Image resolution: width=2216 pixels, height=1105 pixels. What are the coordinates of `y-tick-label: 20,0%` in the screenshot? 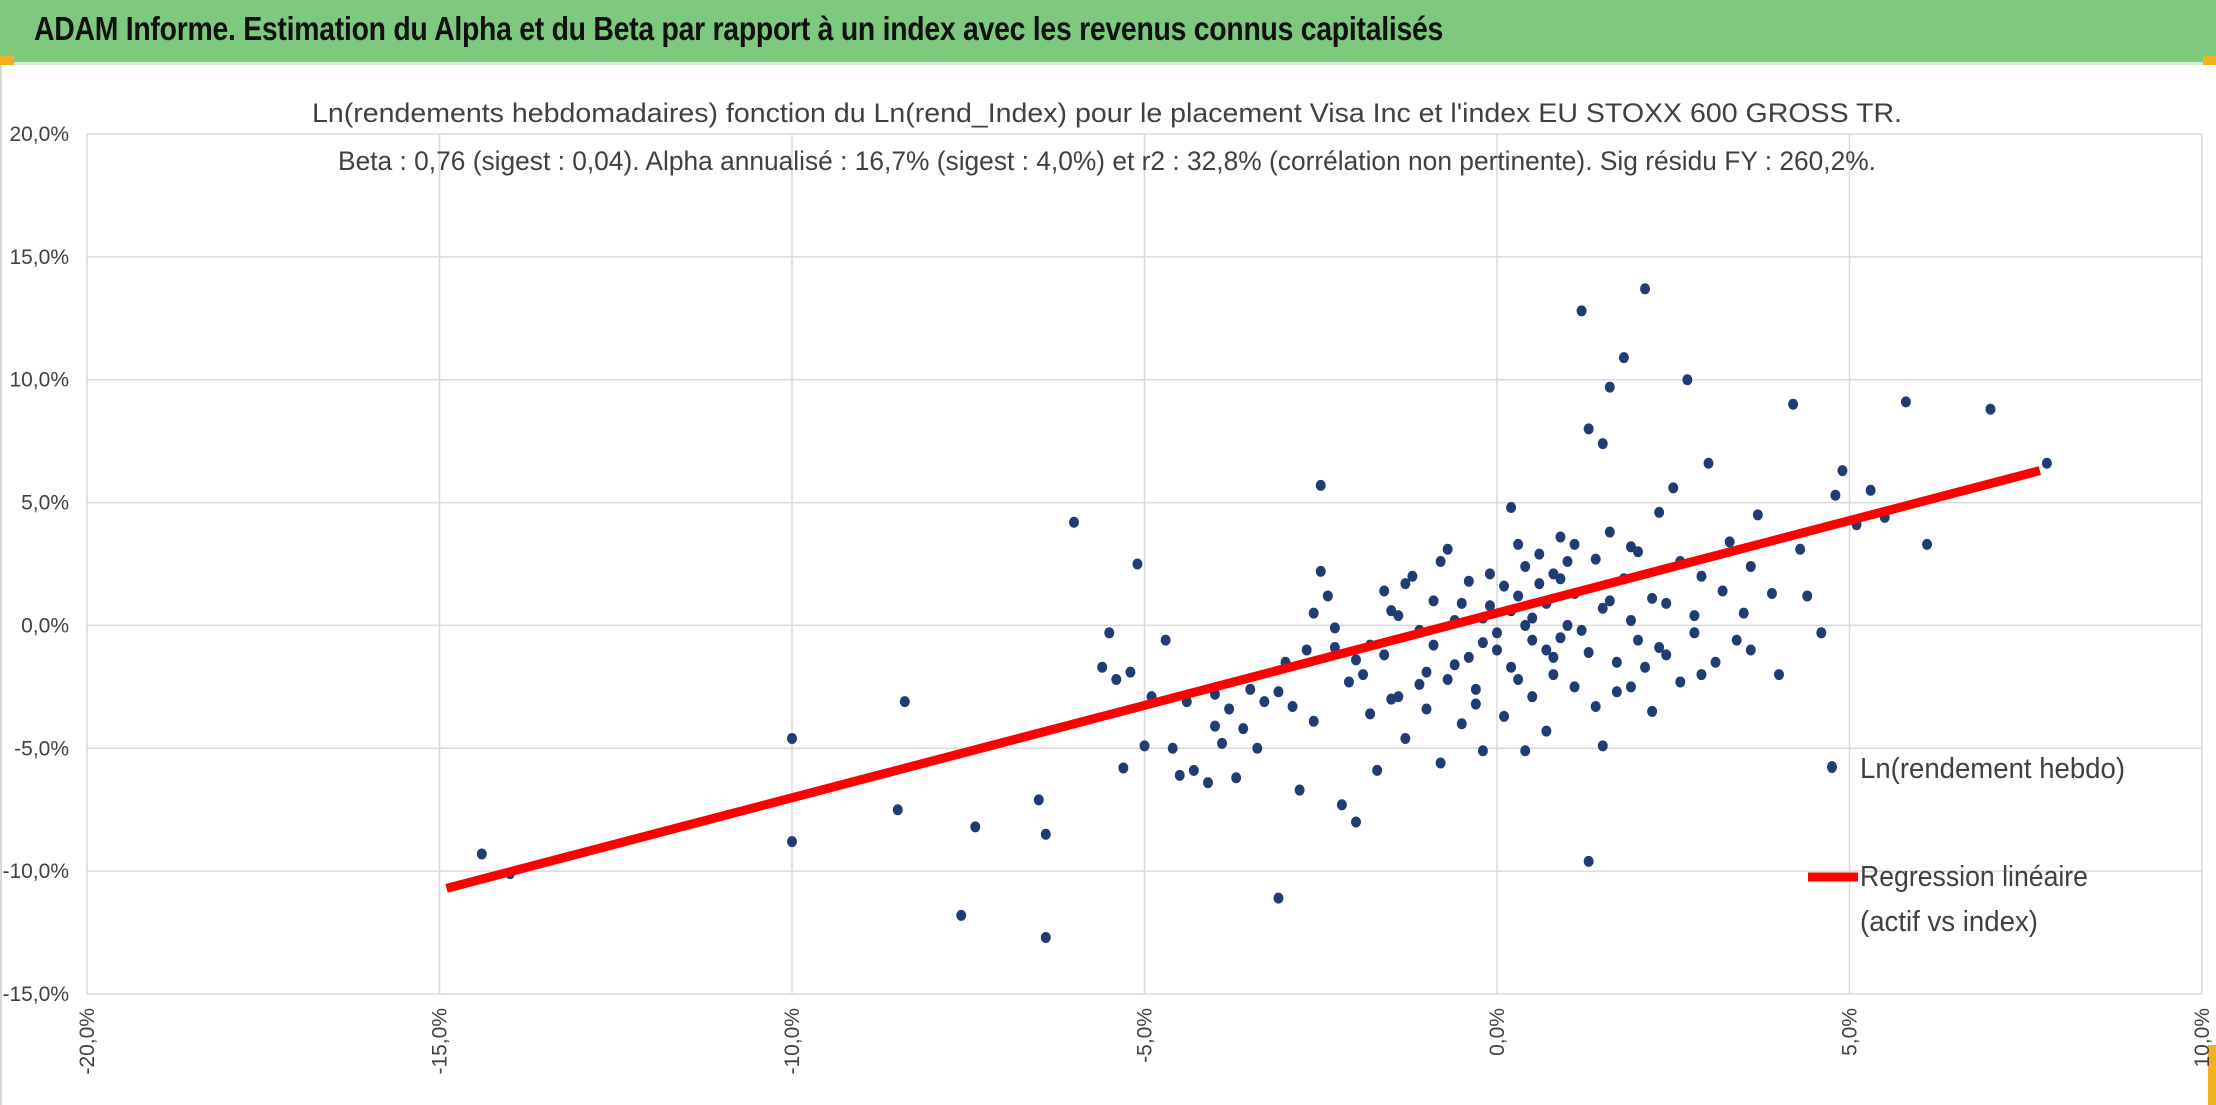 It's located at (39, 134).